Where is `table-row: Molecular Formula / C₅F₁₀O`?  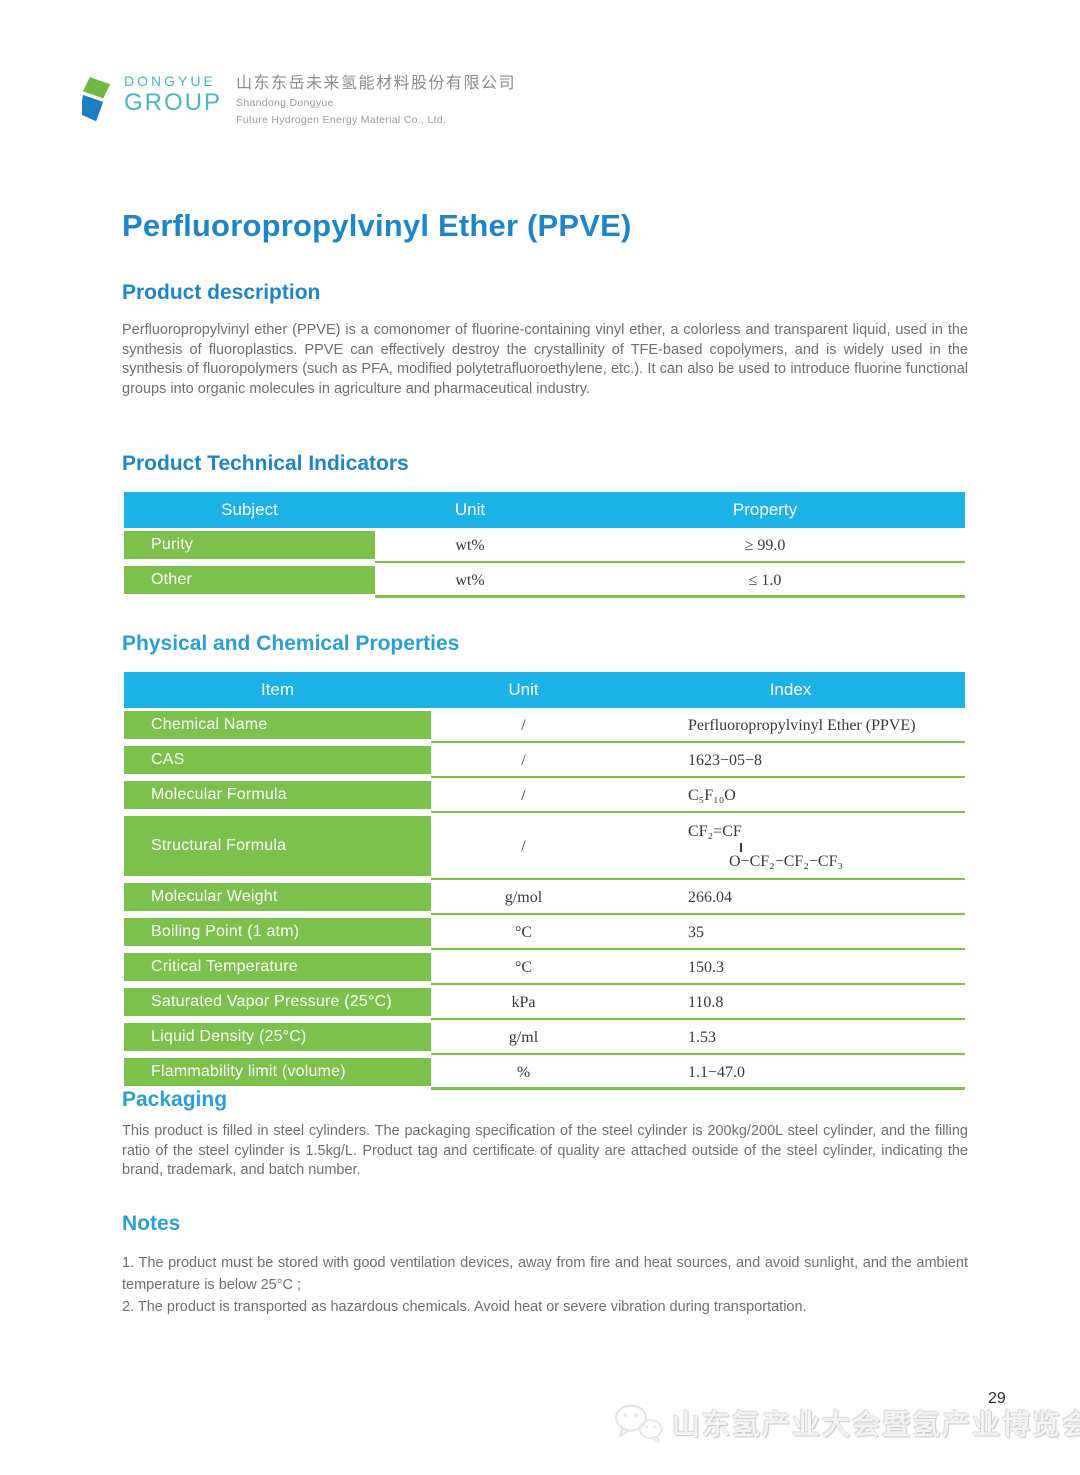
table-row: Molecular Formula / C₅F₁₀O is located at coordinates (544, 797).